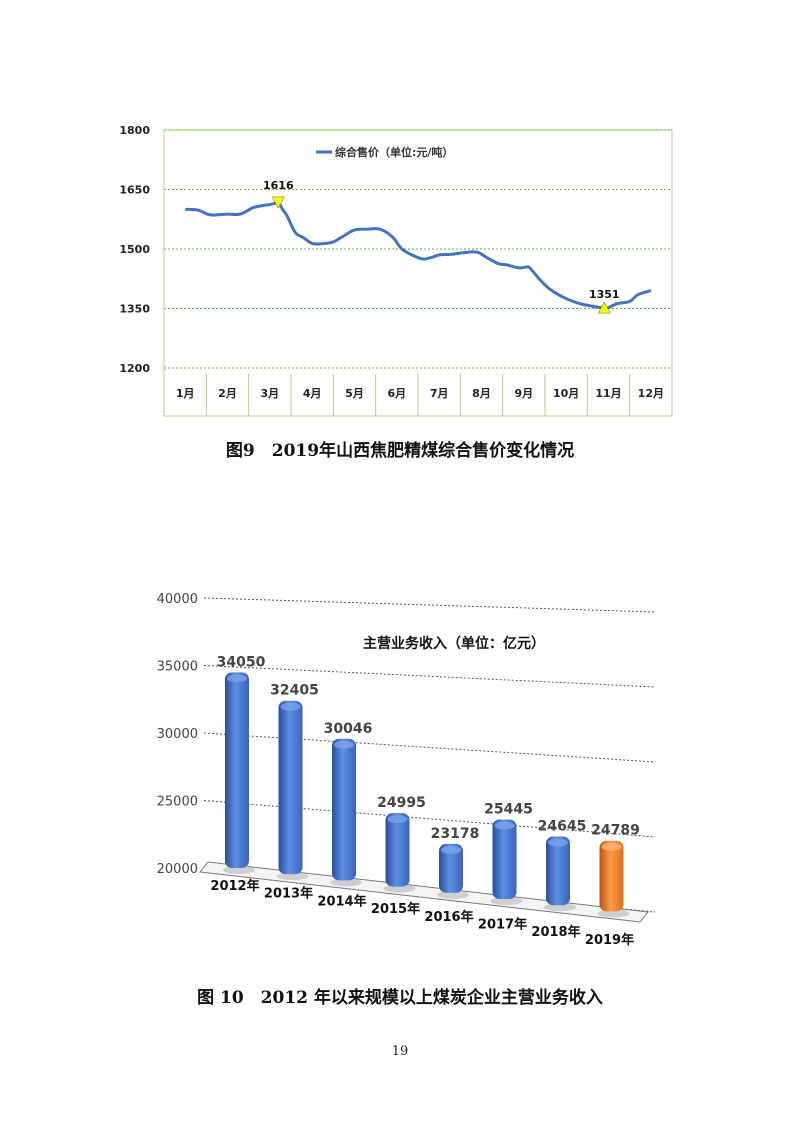 The image size is (800, 1131). Describe the element at coordinates (504, 859) in the screenshot. I see `bar-2017年` at that location.